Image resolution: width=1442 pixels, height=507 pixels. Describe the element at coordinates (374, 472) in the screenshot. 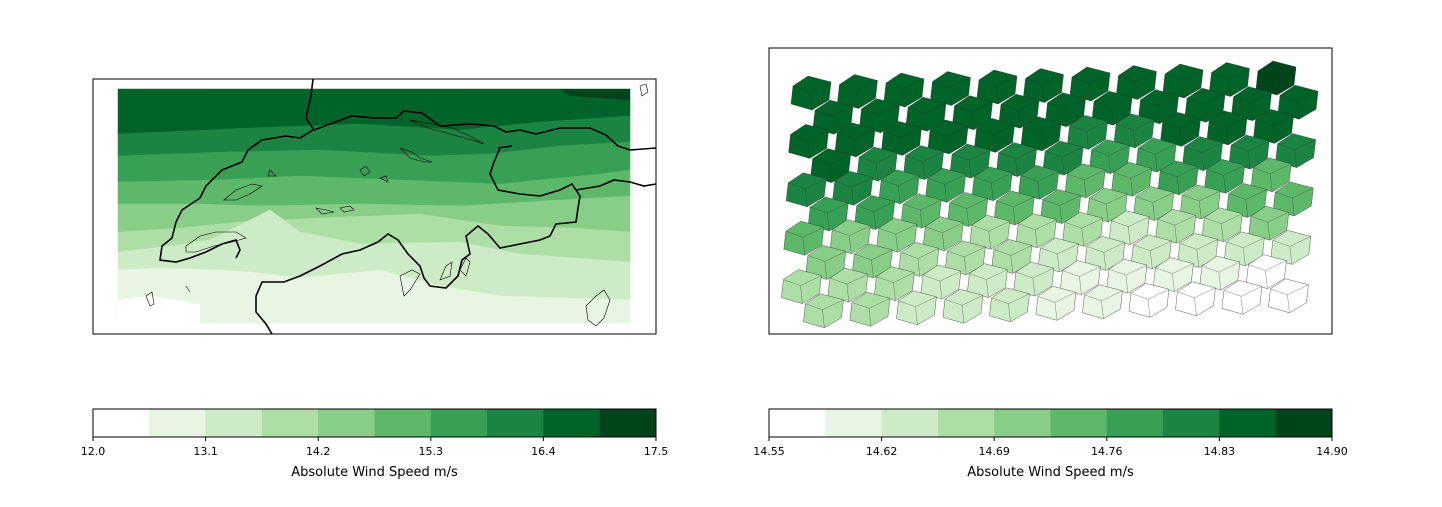

I see `colorbar-label: Absolute Wind Speed m/s` at that location.